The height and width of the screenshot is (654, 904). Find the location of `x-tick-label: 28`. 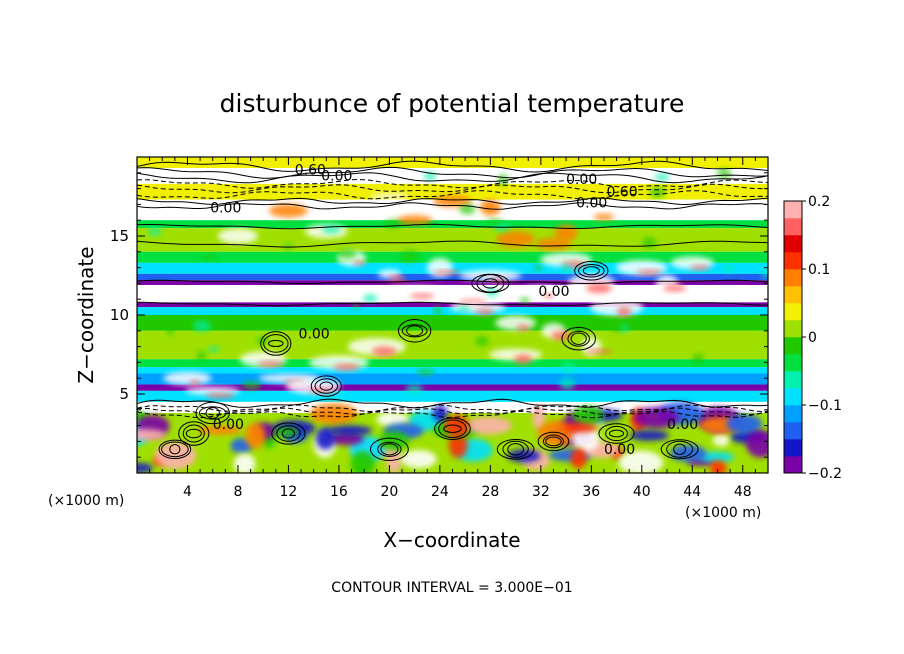

x-tick-label: 28 is located at coordinates (490, 492).